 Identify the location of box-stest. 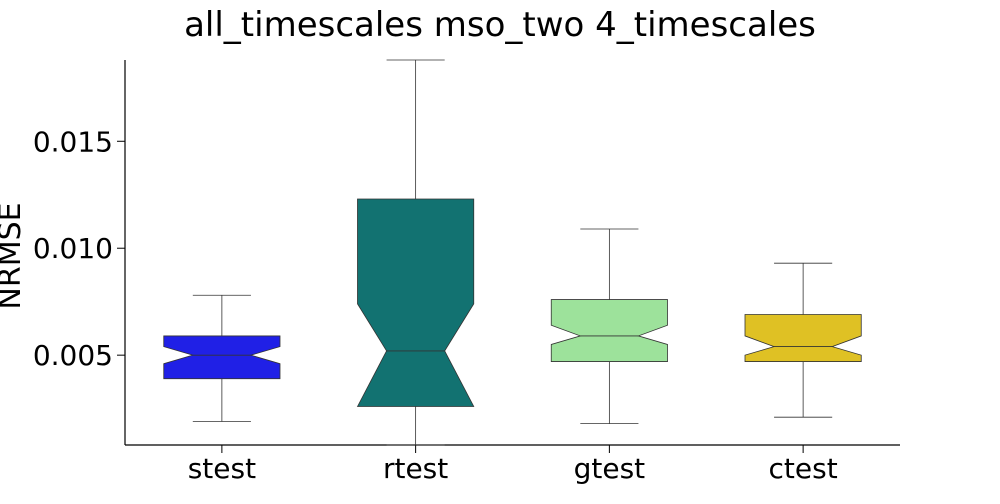
(222, 357).